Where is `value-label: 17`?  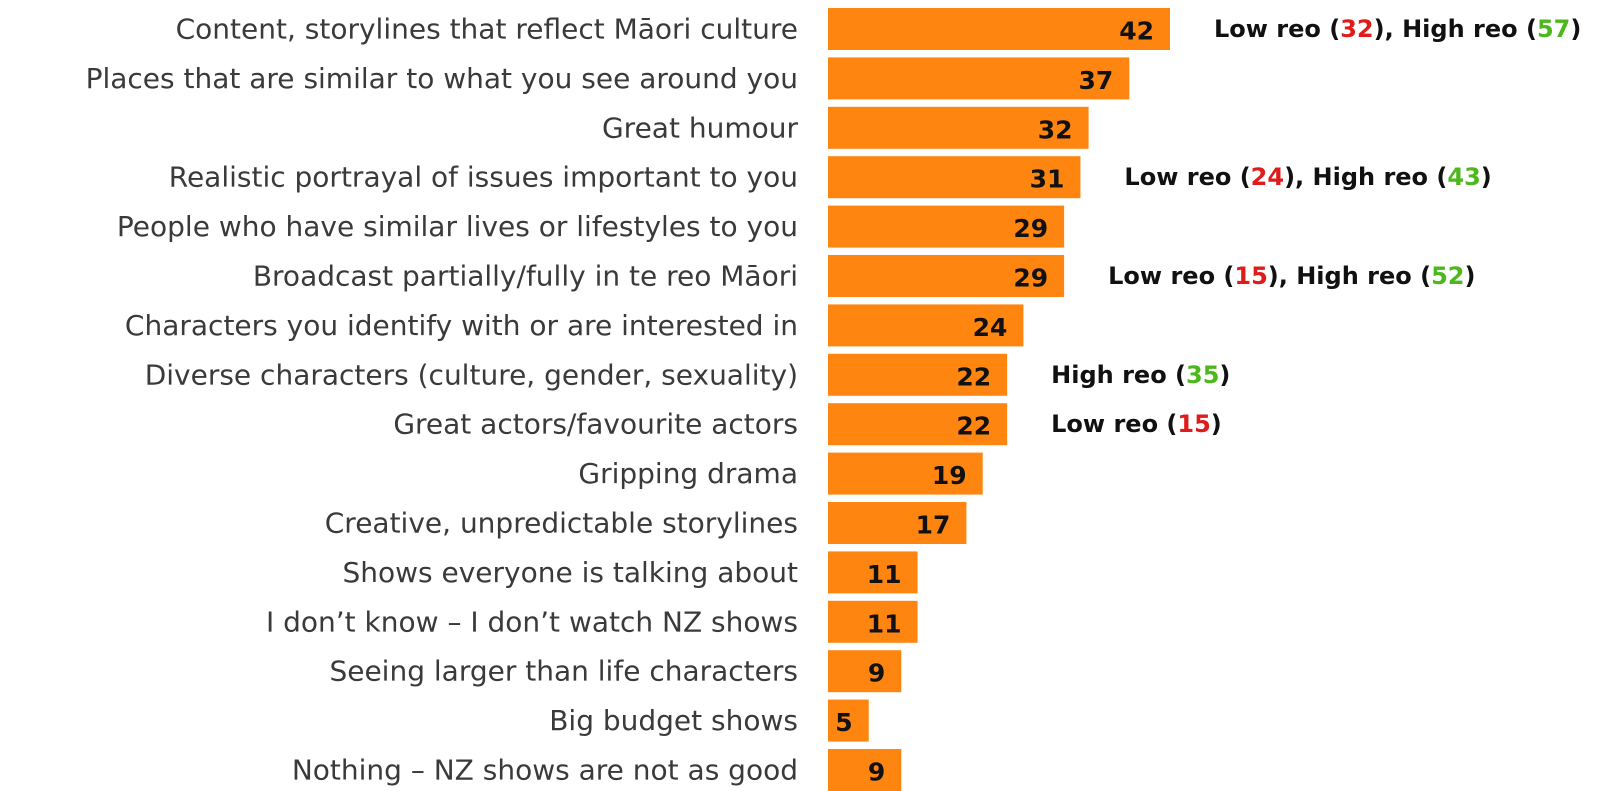 value-label: 17 is located at coordinates (933, 525).